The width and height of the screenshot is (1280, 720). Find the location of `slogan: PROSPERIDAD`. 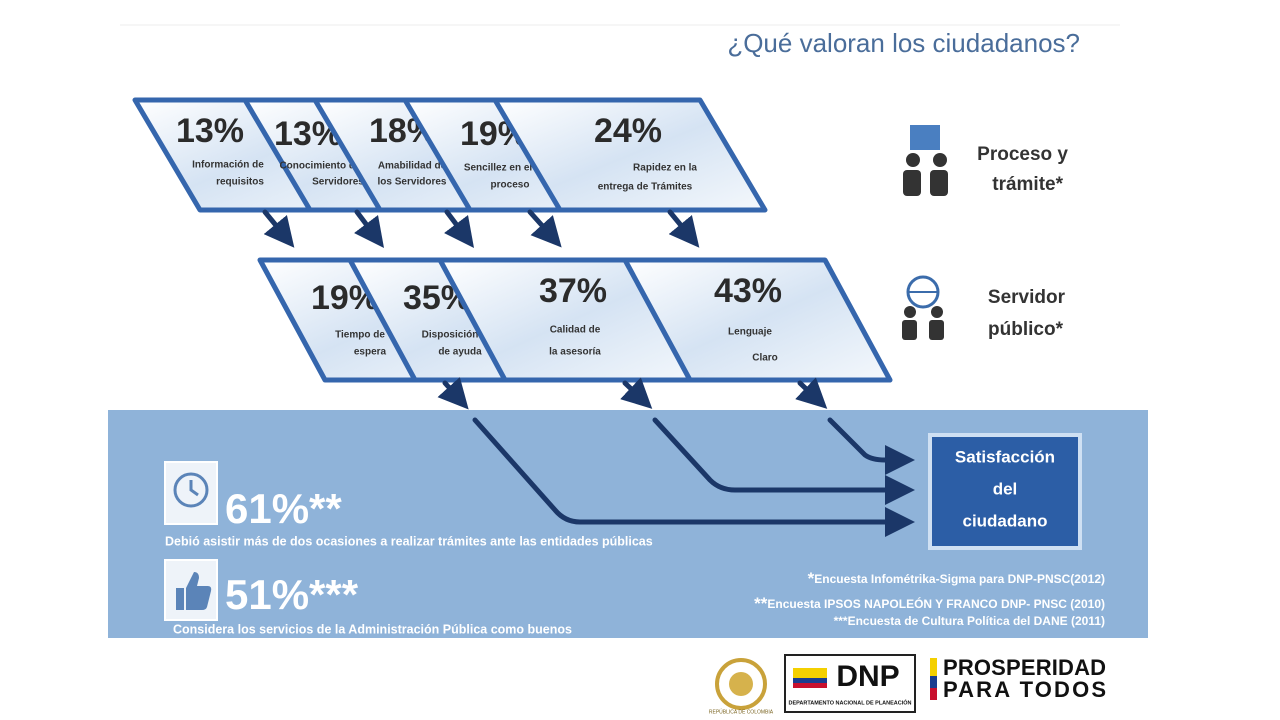

slogan: PROSPERIDAD is located at coordinates (1024, 667).